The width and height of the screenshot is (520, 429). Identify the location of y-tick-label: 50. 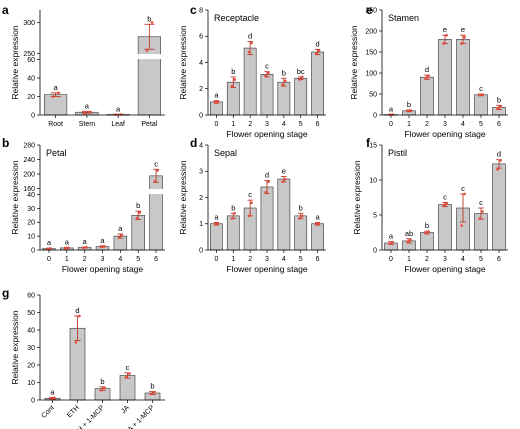
(373, 94).